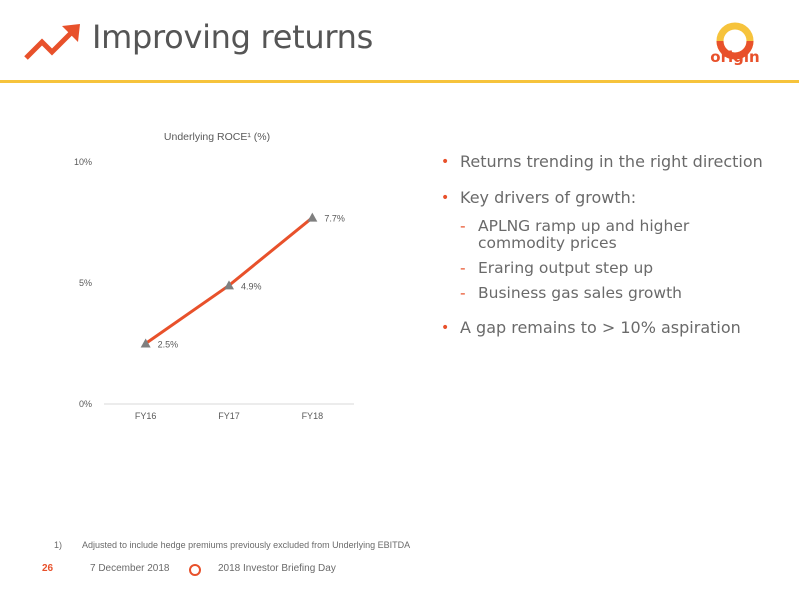 The height and width of the screenshot is (600, 799). I want to click on data-label: 2.5%, so click(168, 345).